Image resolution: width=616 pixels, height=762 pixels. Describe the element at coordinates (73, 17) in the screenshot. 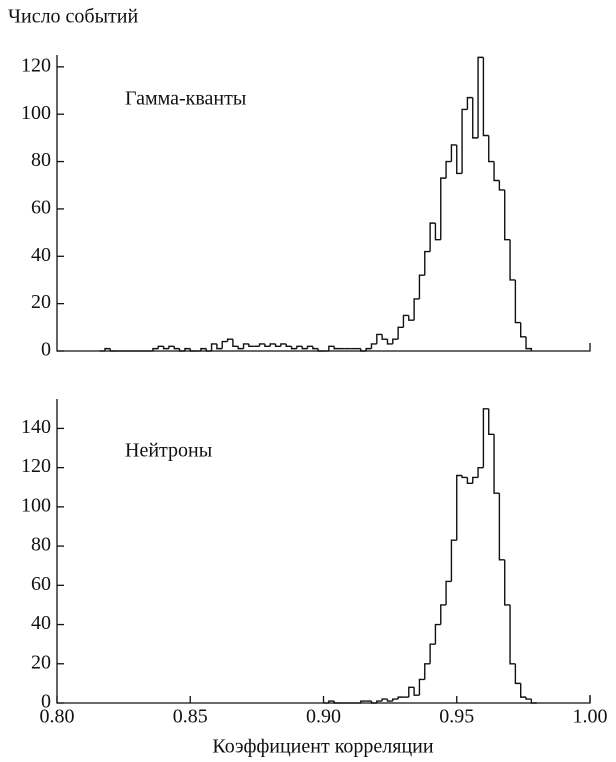

I see `y-axis-label: Число событий` at that location.